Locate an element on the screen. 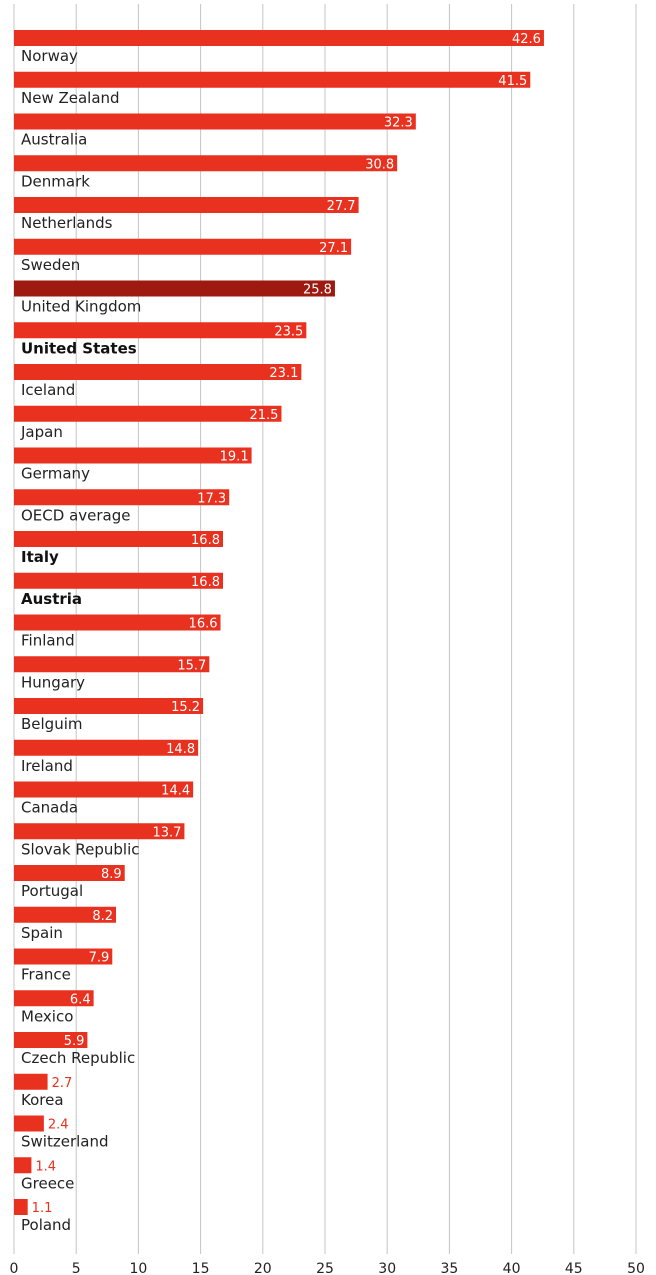  x-tick-label: 0 is located at coordinates (14, 1268).